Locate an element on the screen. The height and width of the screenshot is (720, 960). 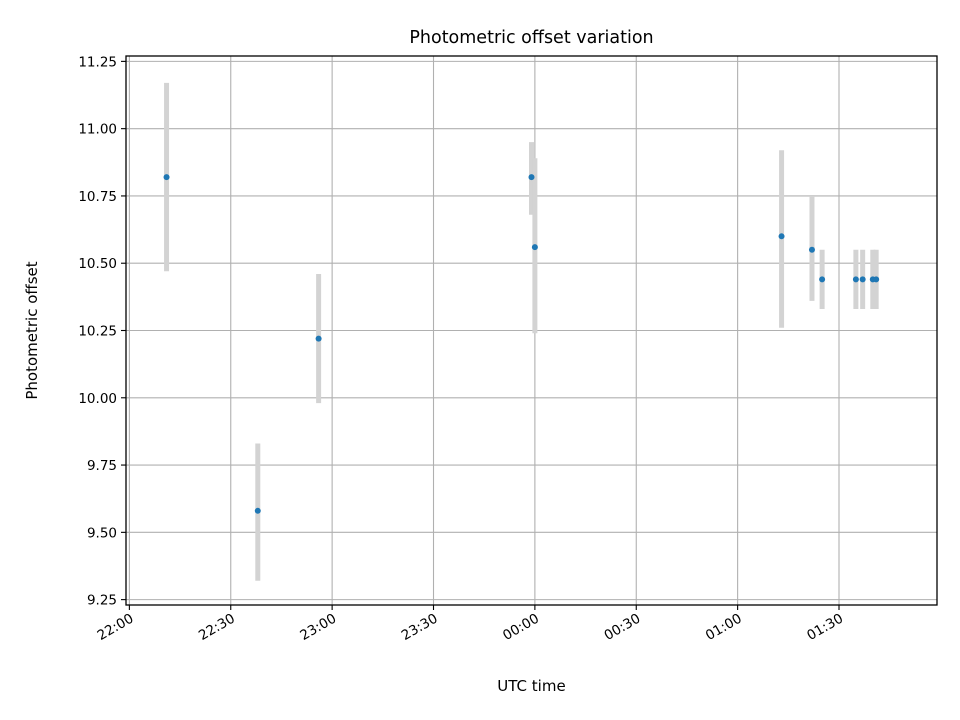
y-tick-label: 9.25 is located at coordinates (102, 601).